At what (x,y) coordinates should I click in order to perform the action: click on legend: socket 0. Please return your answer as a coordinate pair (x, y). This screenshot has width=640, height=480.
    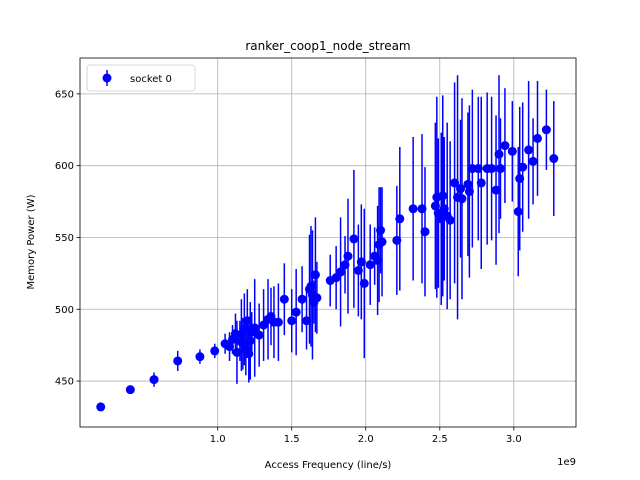
    Looking at the image, I should click on (141, 78).